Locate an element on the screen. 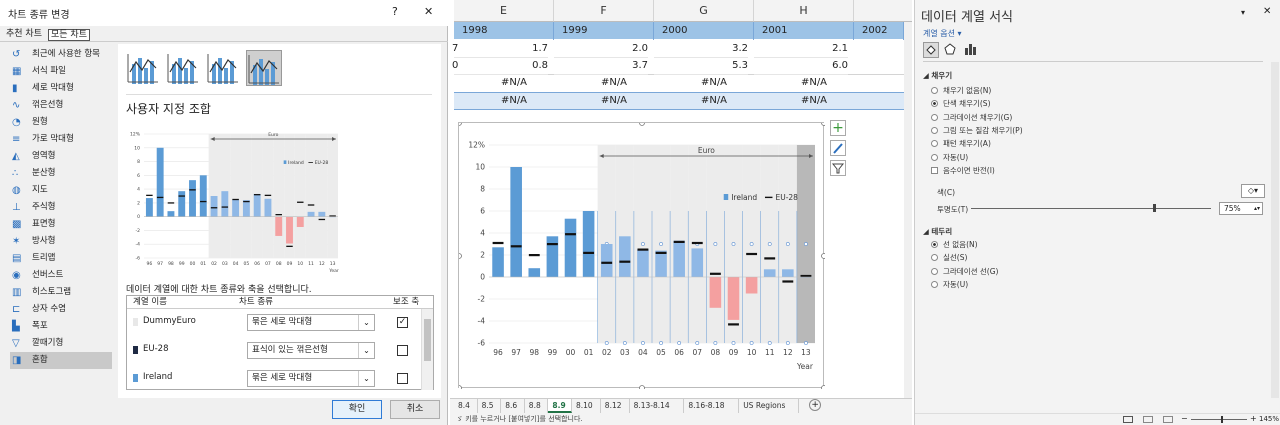 The width and height of the screenshot is (1280, 425). pane-close-icon: ✕ is located at coordinates (1267, 11).